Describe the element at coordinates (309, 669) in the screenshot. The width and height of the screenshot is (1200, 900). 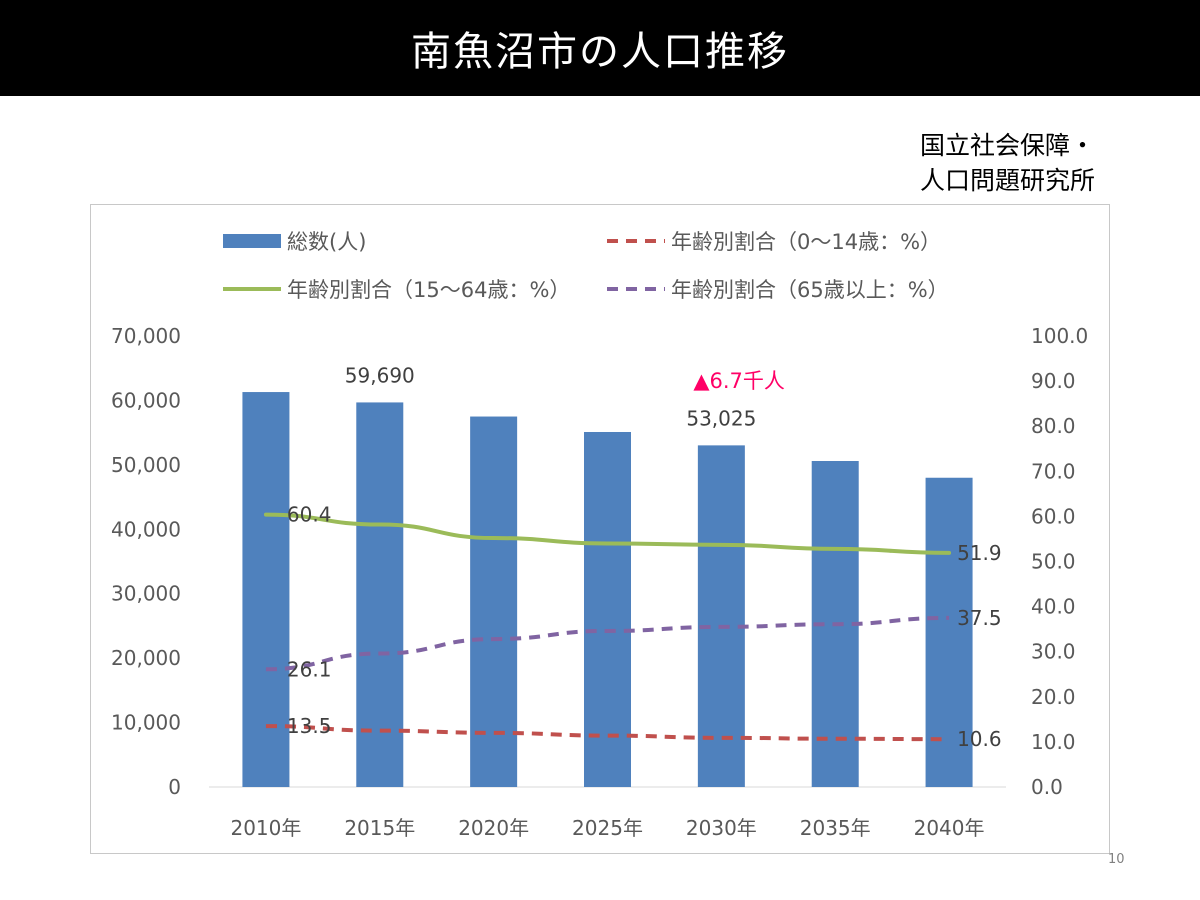
I see `line-data-label: 26.1` at that location.